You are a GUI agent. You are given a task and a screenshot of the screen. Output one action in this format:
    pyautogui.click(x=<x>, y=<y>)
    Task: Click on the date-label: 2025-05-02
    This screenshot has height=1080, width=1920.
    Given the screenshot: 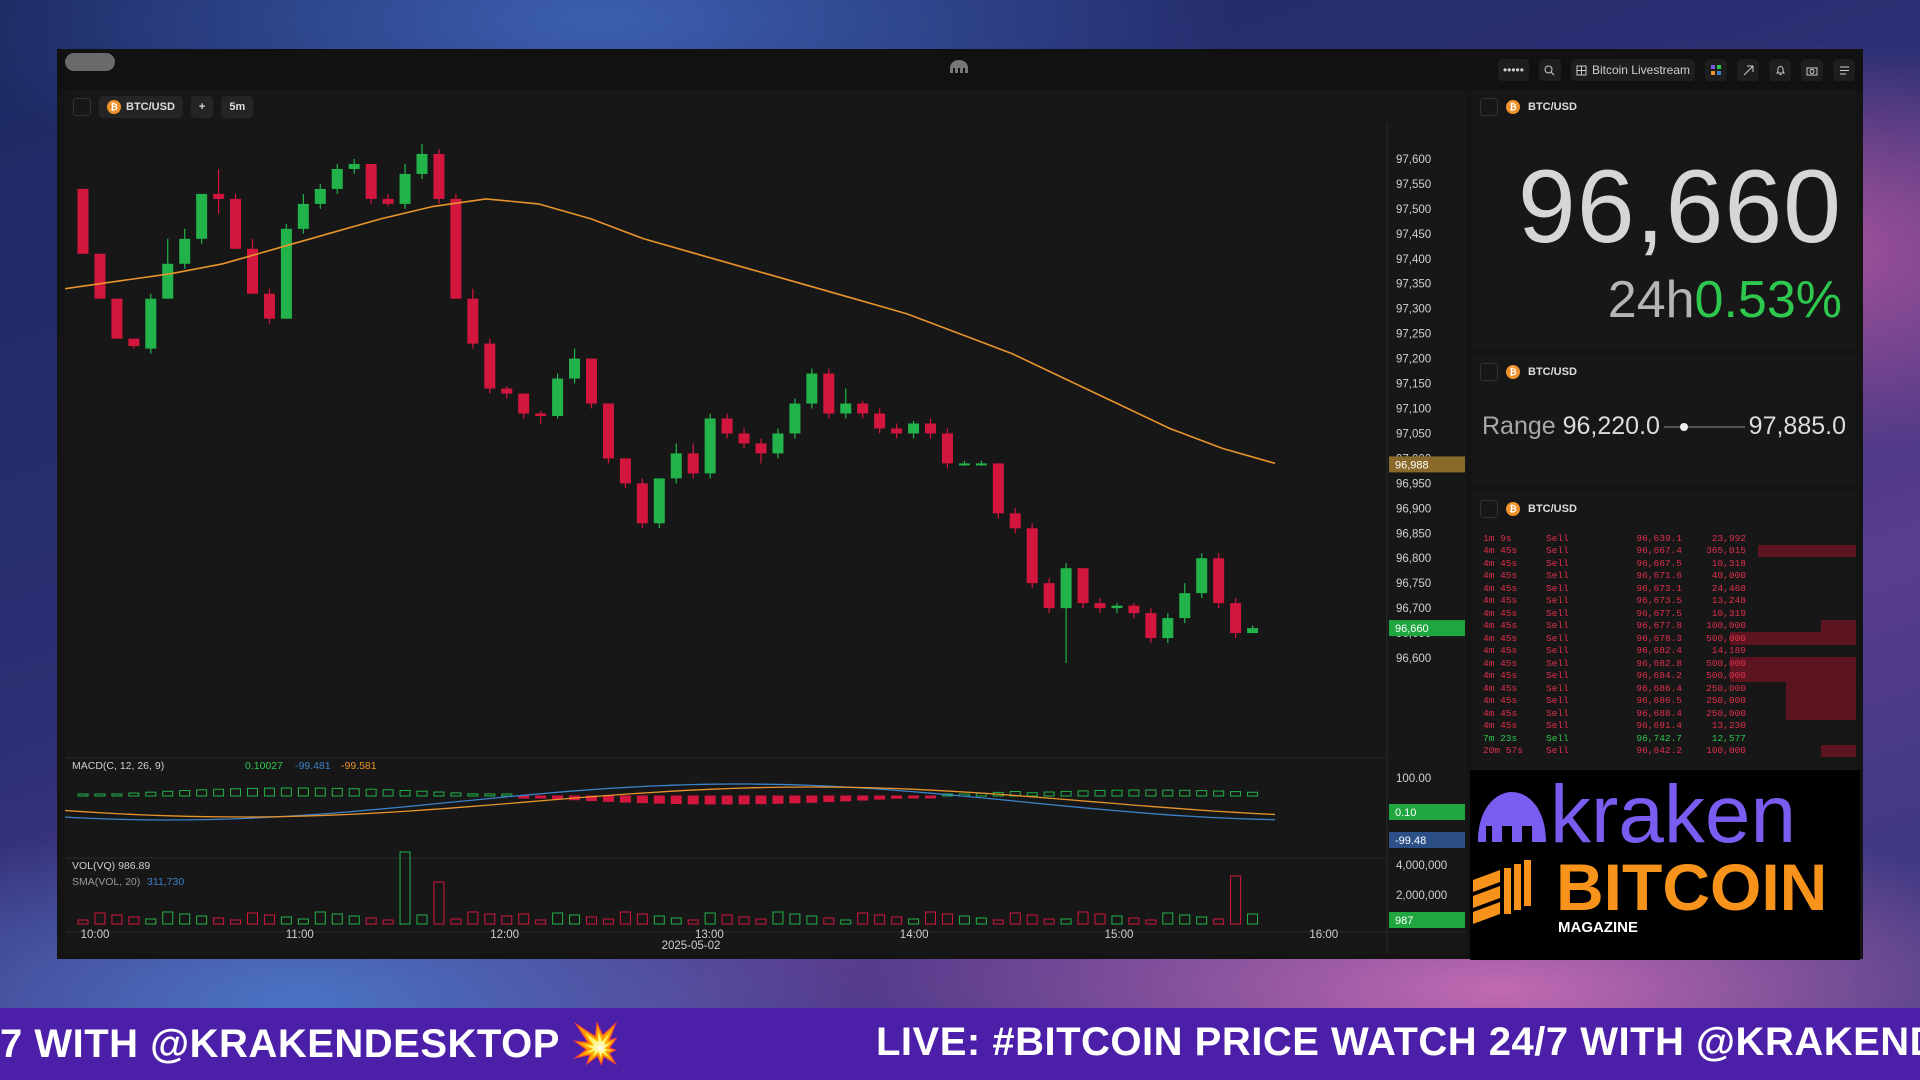 What is the action you would take?
    pyautogui.click(x=691, y=946)
    